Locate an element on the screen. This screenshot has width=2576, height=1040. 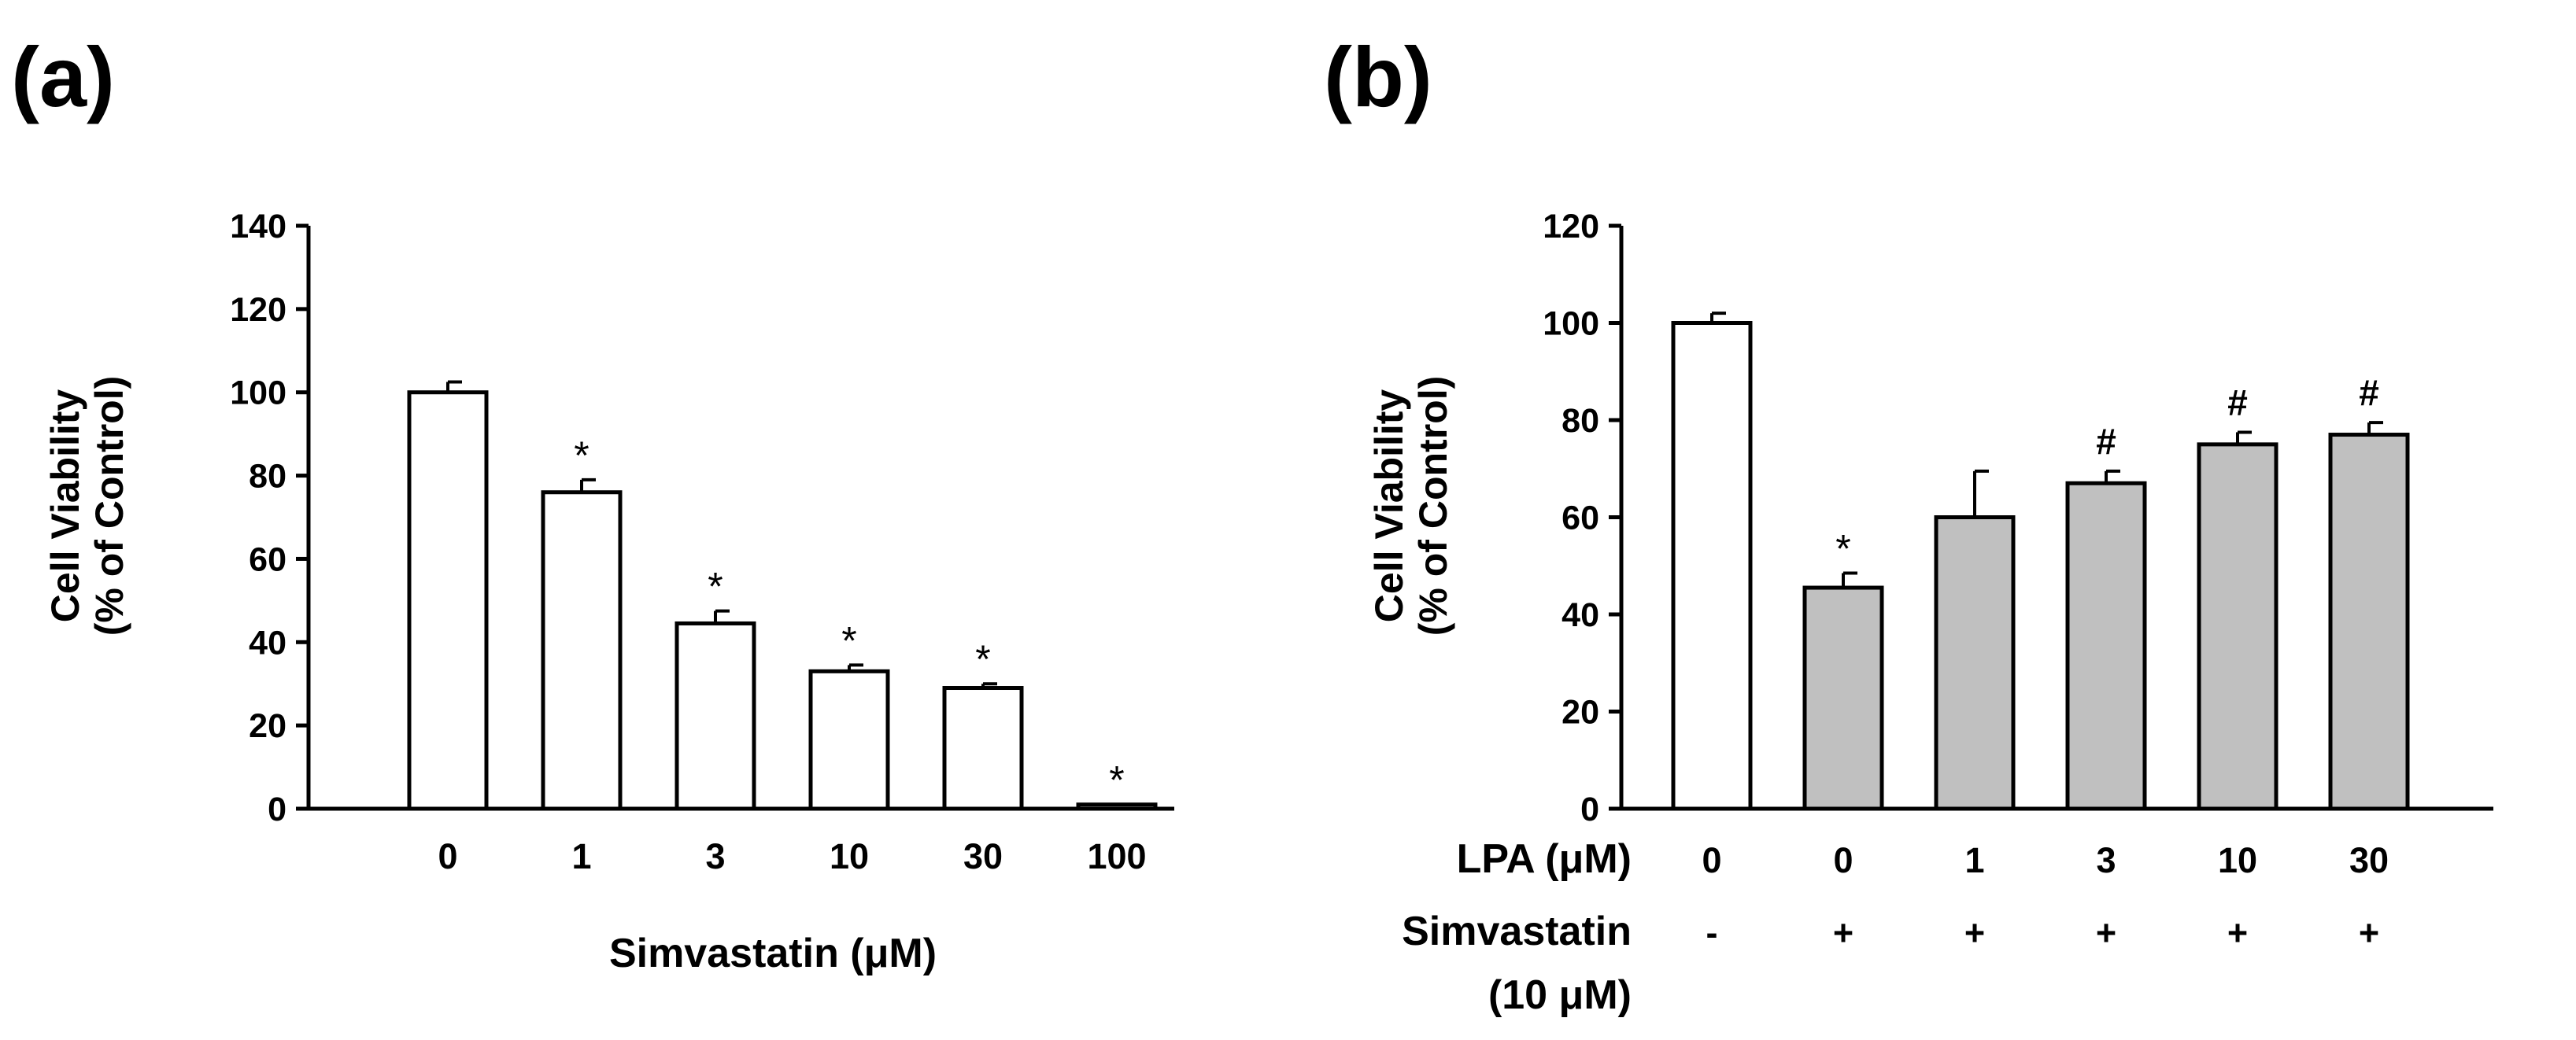
panel-b-label: (b) is located at coordinates (1378, 76).